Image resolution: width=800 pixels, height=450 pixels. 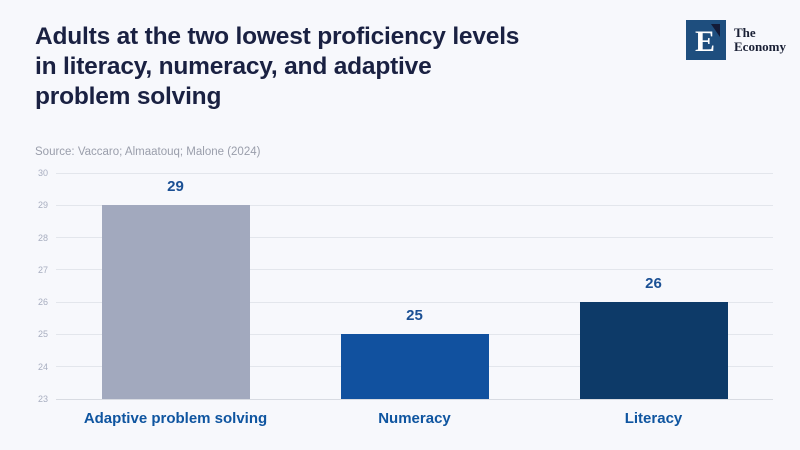 I want to click on y-axis-tick-label: 25, so click(x=42, y=334).